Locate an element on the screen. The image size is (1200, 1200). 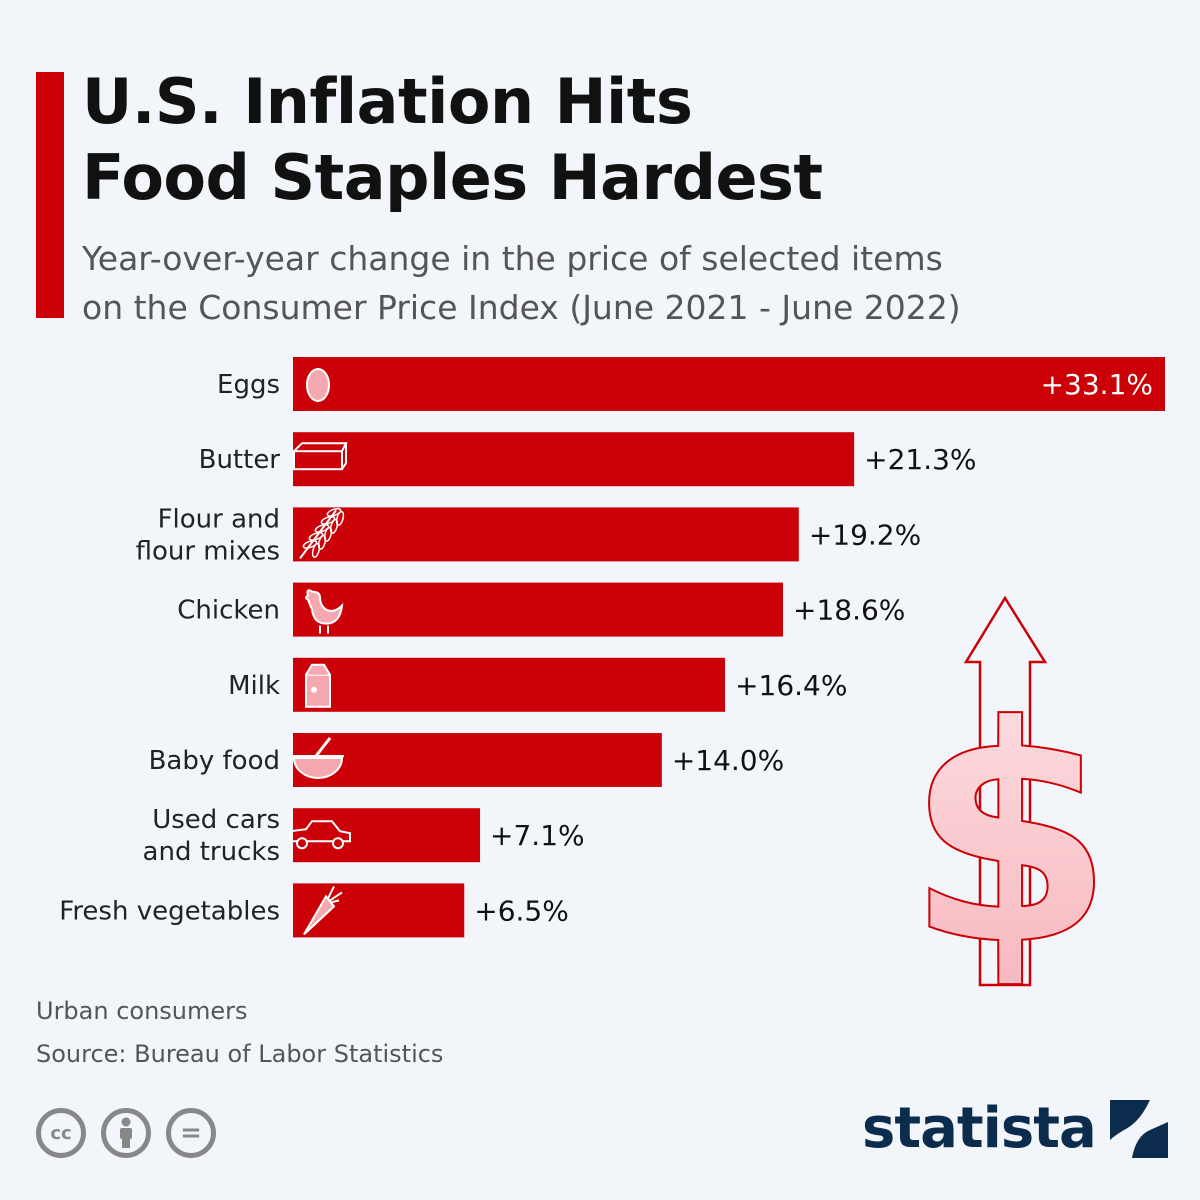
wheat-icon is located at coordinates (322, 533).